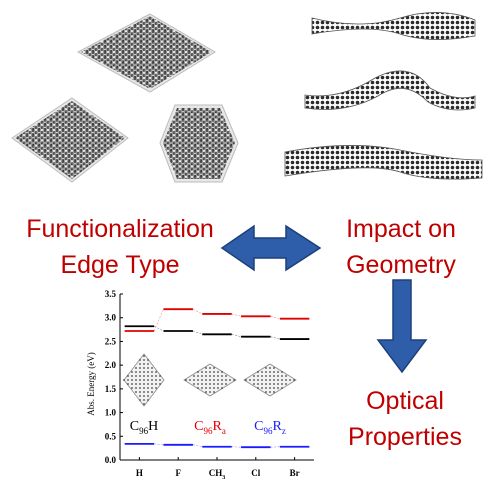 Image resolution: width=487 pixels, height=500 pixels. I want to click on x-tick-label: H, so click(139, 473).